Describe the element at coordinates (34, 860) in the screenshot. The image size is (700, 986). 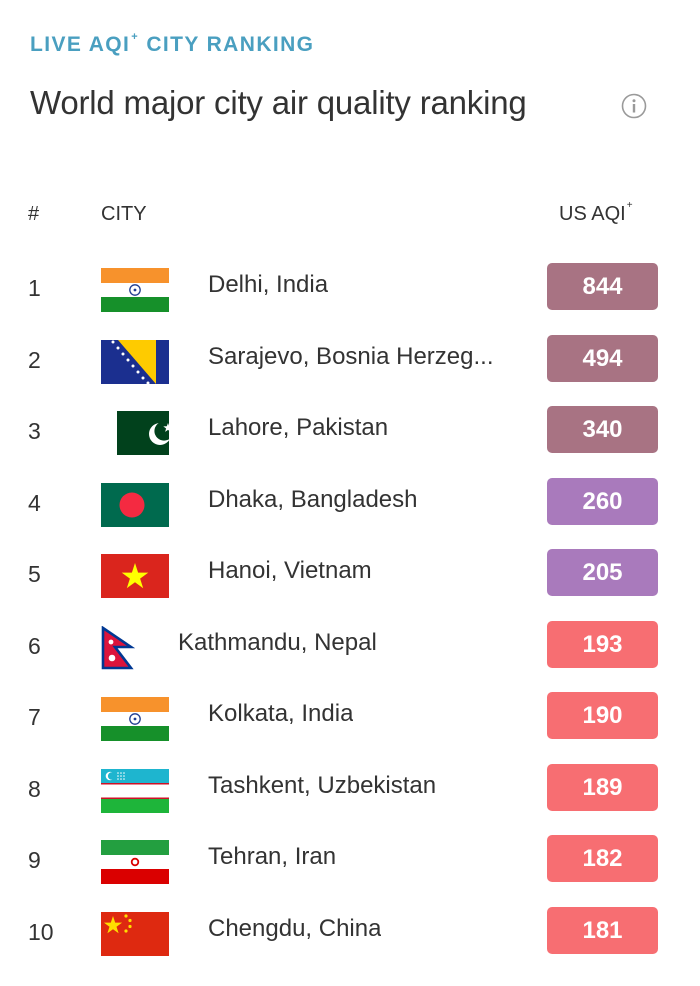
I see `rank-number: 9` at that location.